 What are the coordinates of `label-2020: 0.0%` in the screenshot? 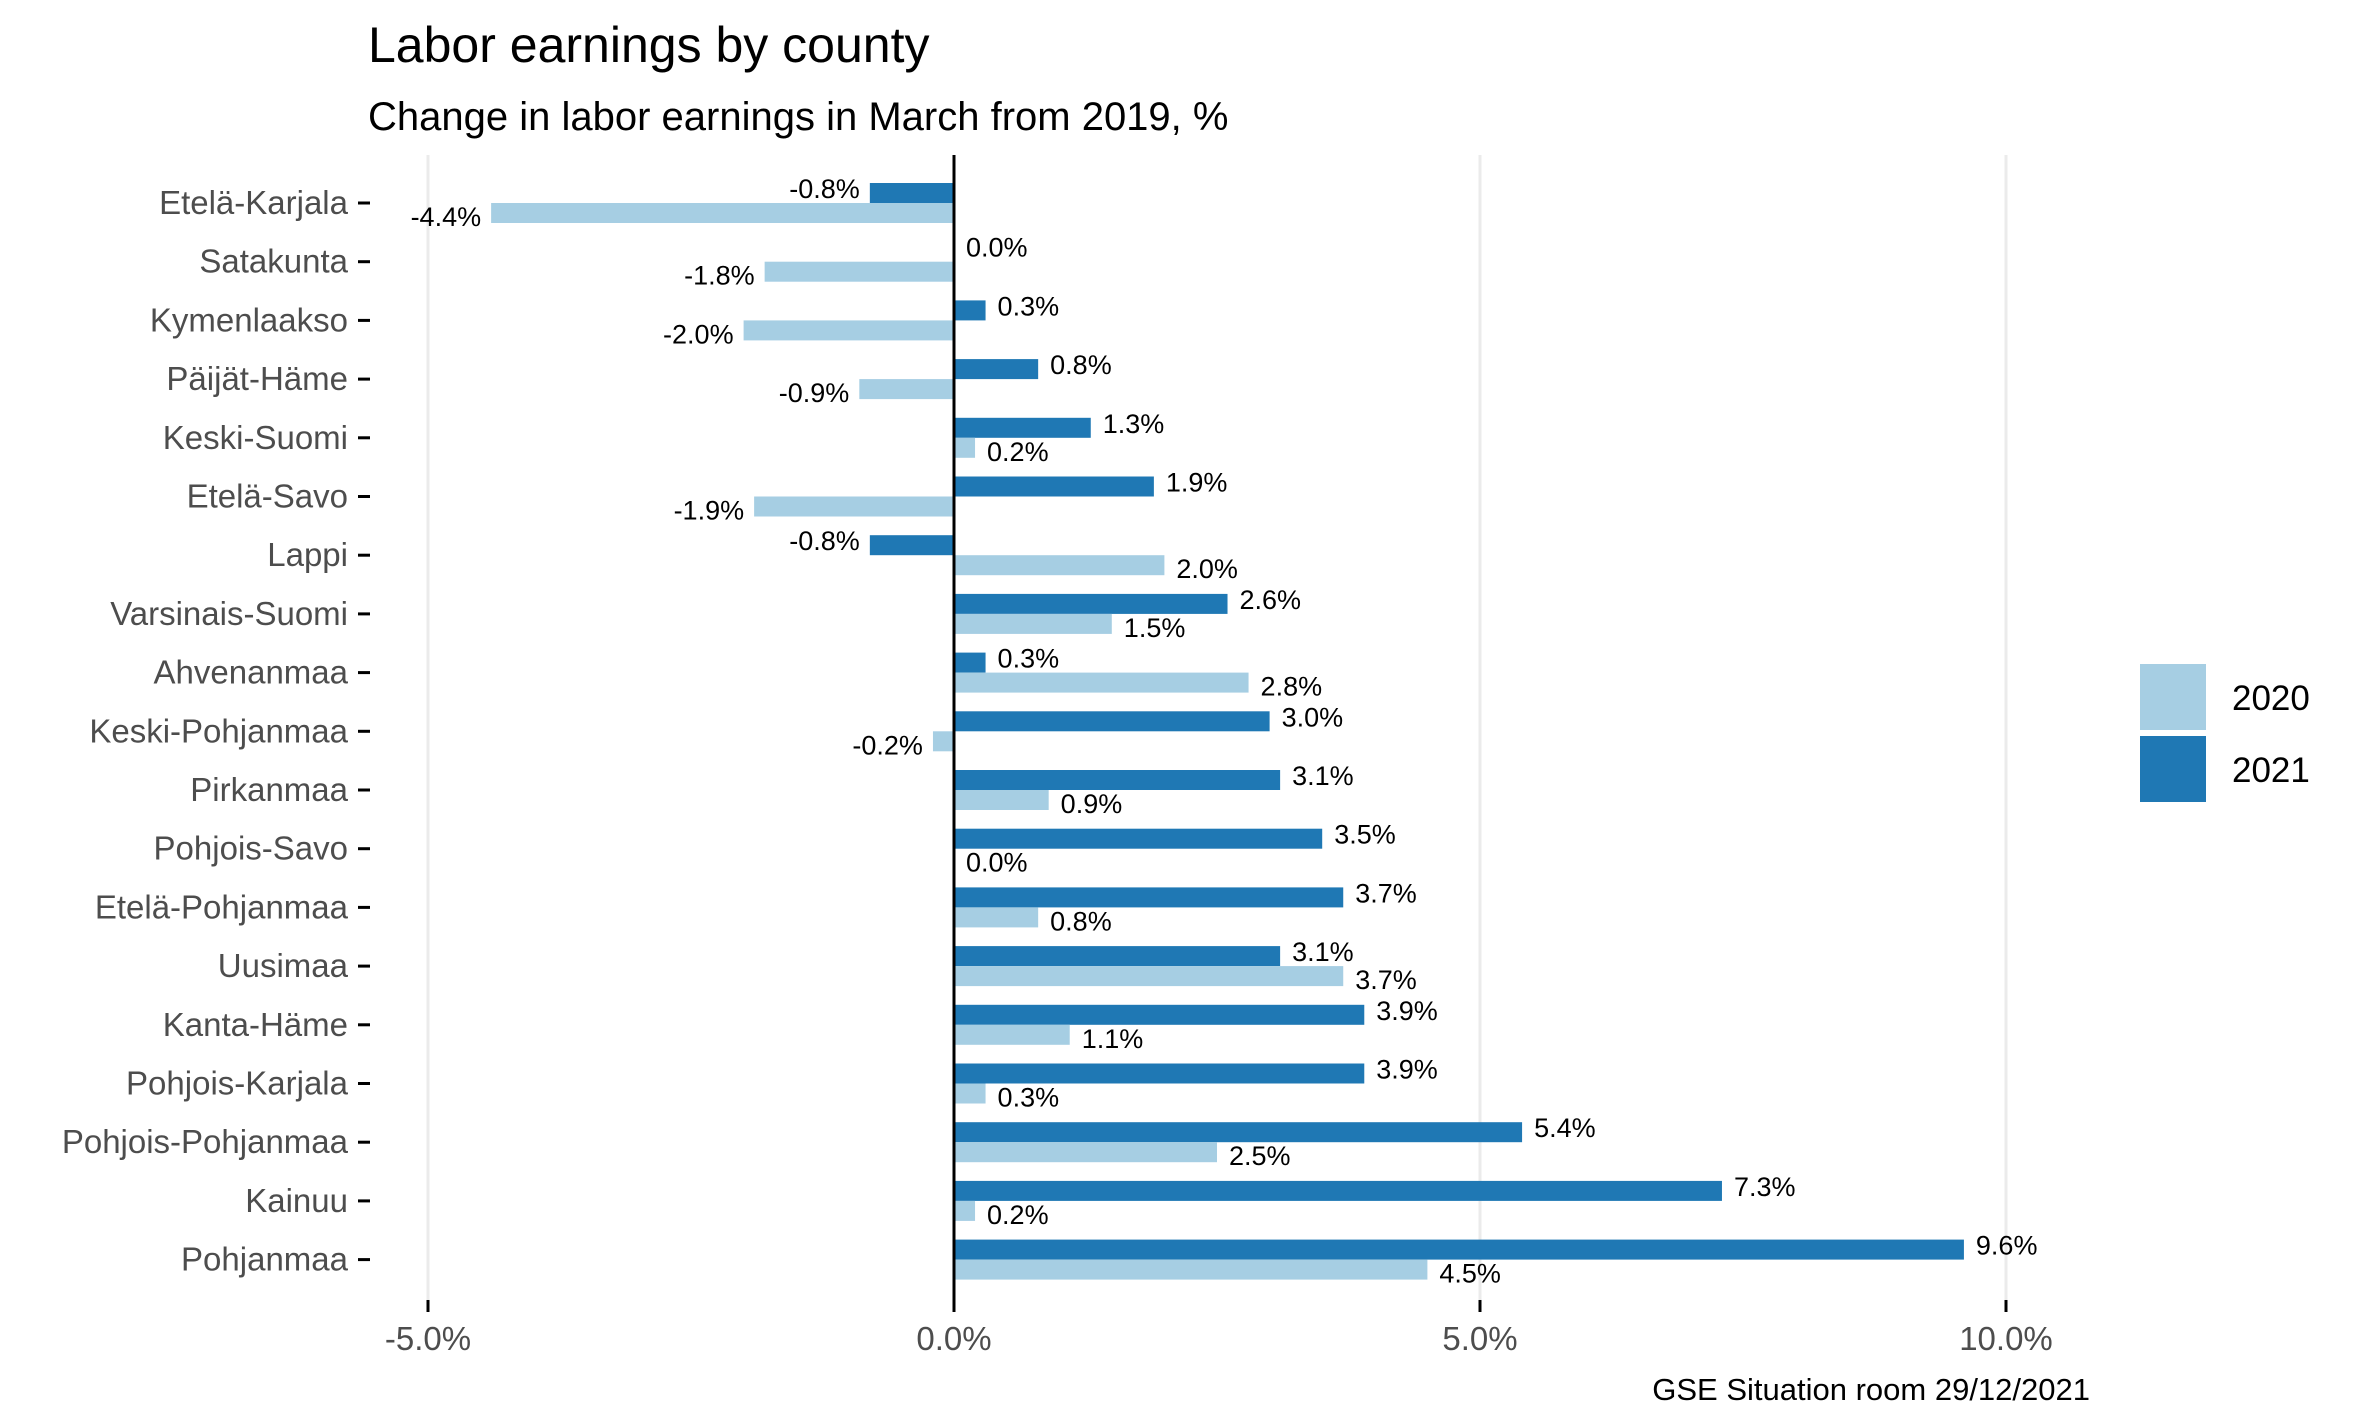 It's located at (997, 863).